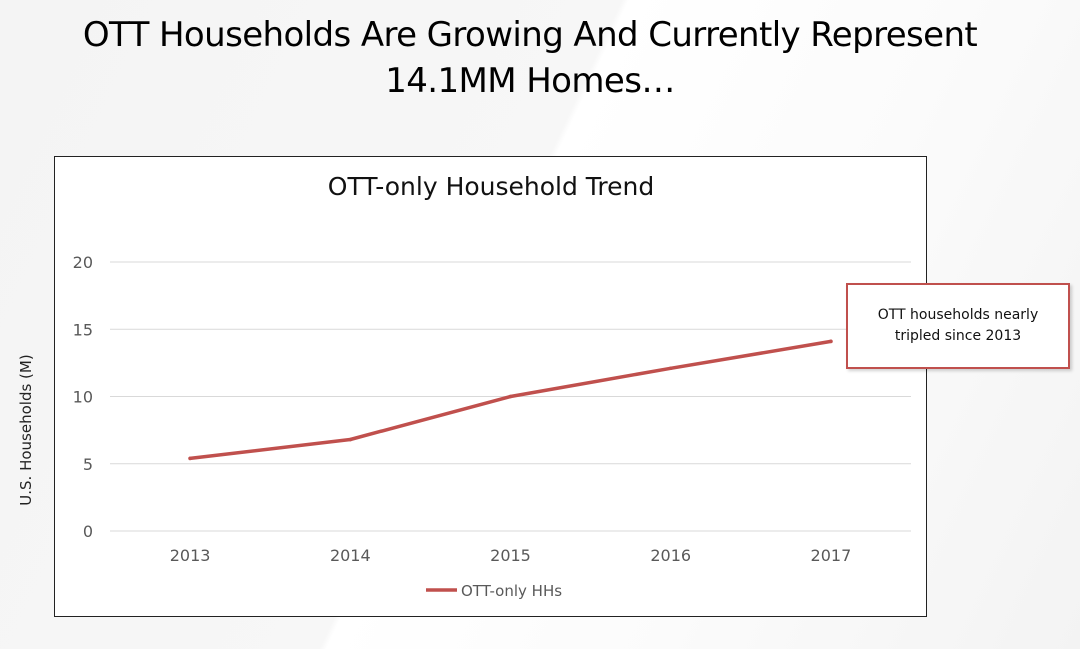  I want to click on x-tick-label: 2013, so click(190, 555).